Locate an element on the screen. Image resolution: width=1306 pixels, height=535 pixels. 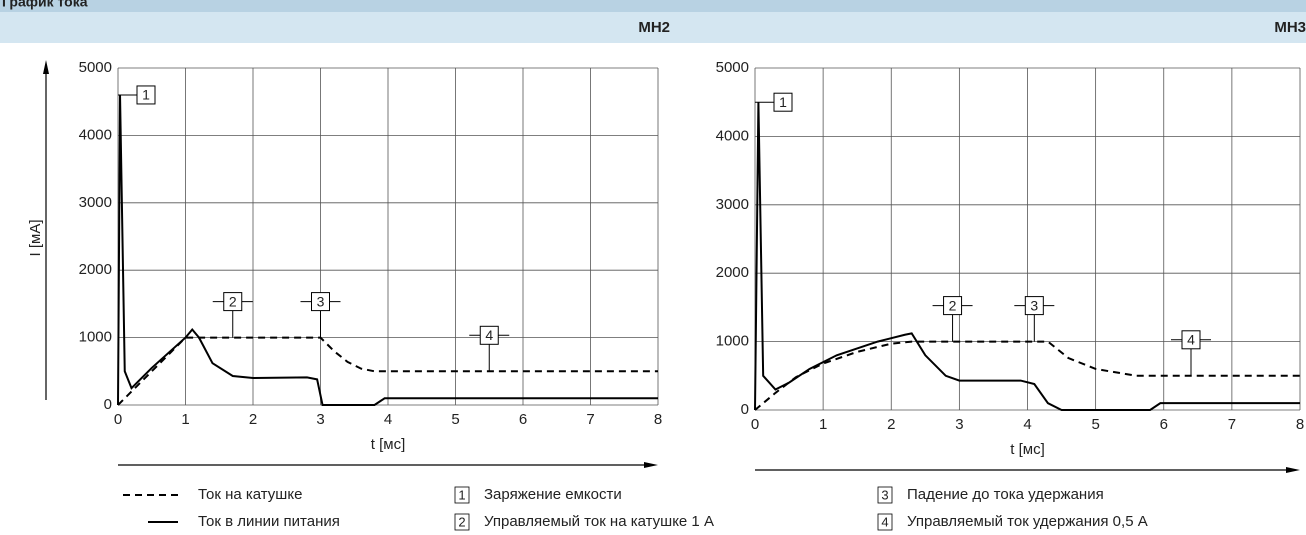
chart-title: МН3 is located at coordinates (1290, 27).